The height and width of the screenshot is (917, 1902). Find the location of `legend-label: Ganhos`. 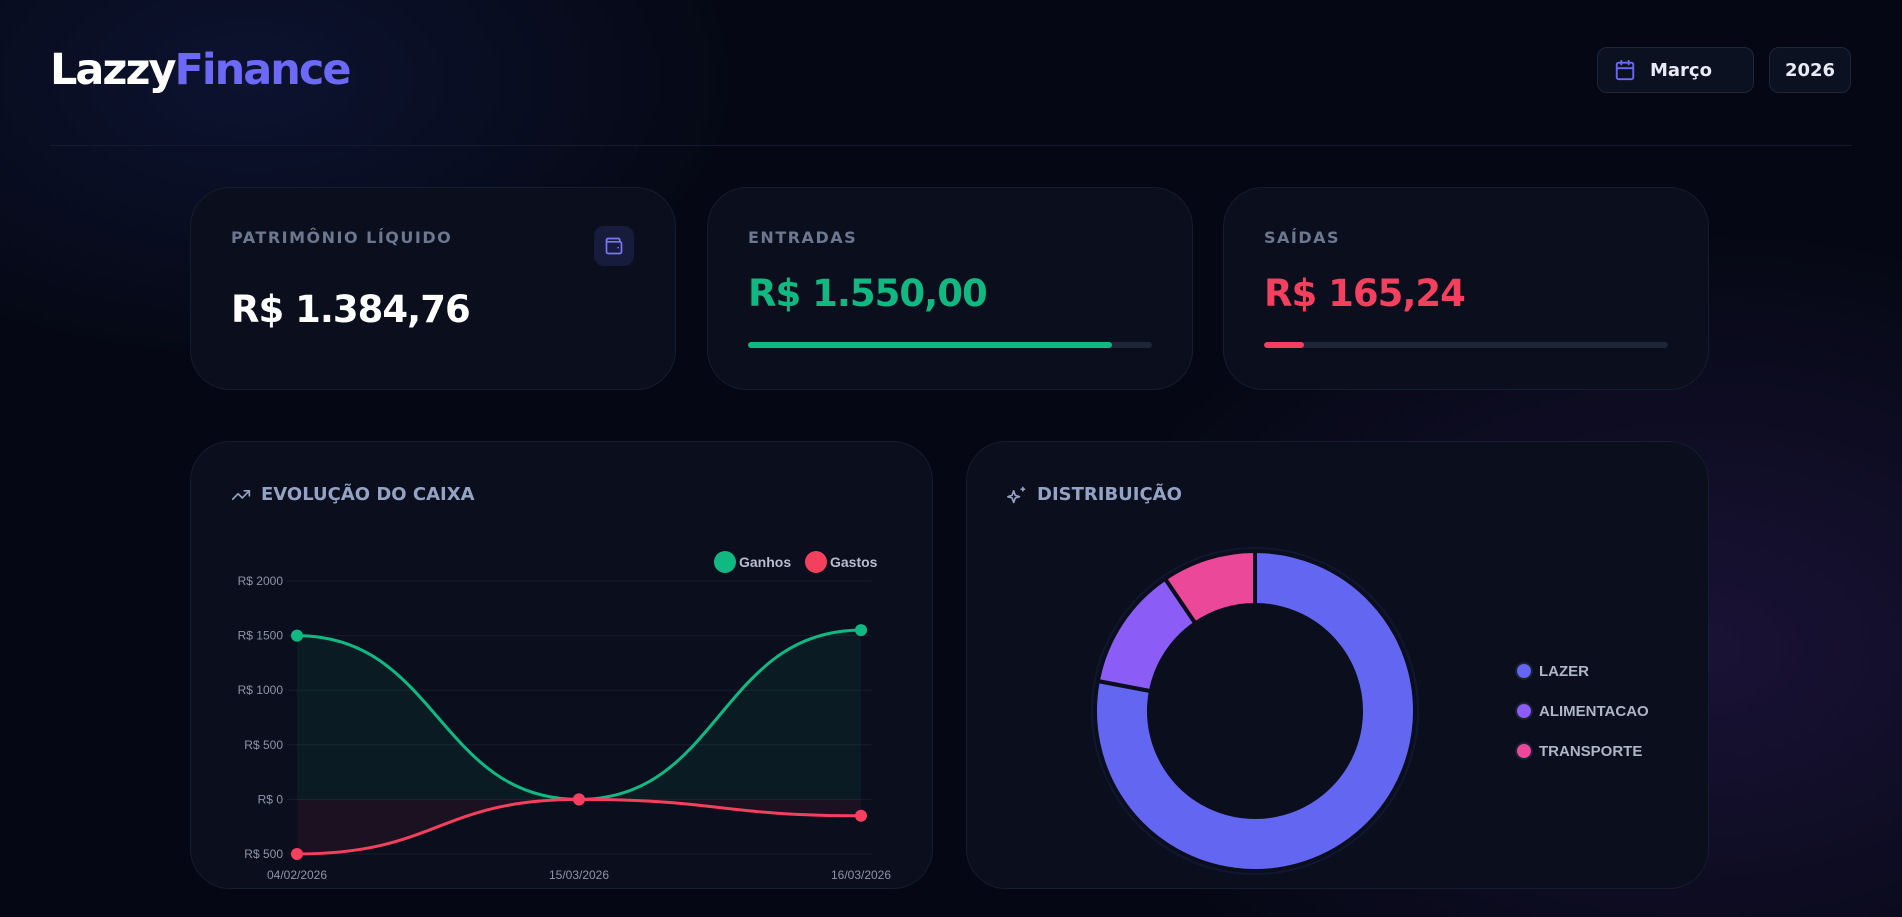

legend-label: Ganhos is located at coordinates (765, 562).